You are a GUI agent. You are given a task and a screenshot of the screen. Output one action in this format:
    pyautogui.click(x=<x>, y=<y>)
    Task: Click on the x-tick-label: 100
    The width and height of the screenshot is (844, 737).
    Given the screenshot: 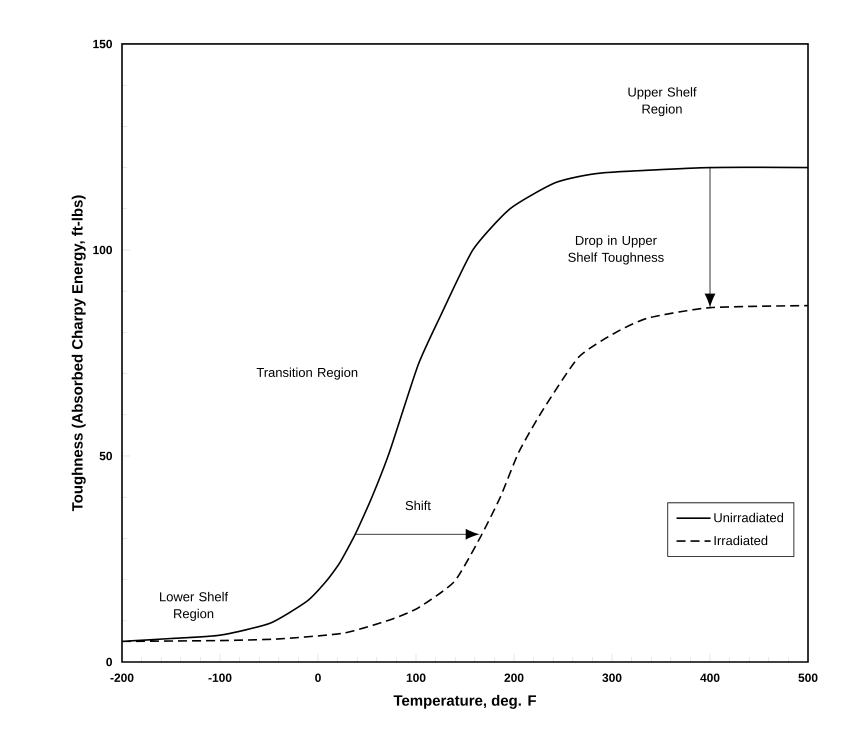 What is the action you would take?
    pyautogui.click(x=416, y=678)
    